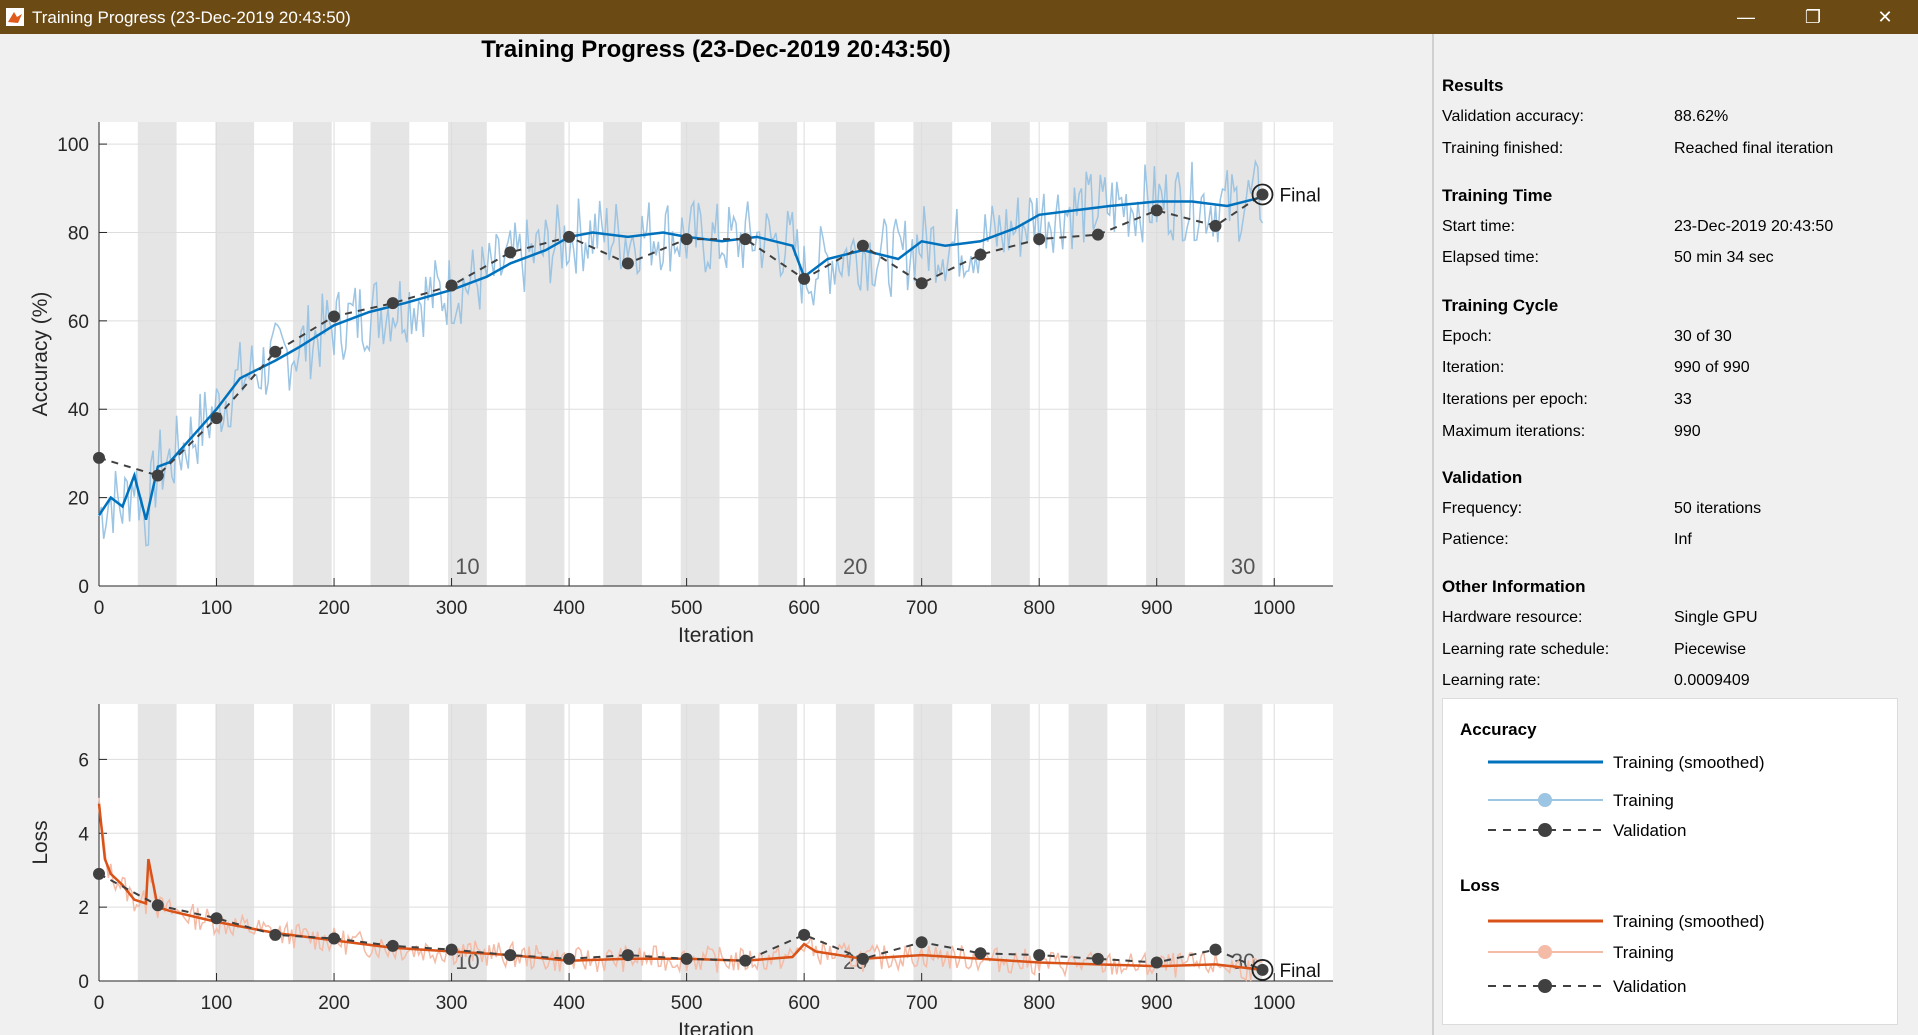  What do you see at coordinates (1813, 17) in the screenshot?
I see `restore-button: ❐` at bounding box center [1813, 17].